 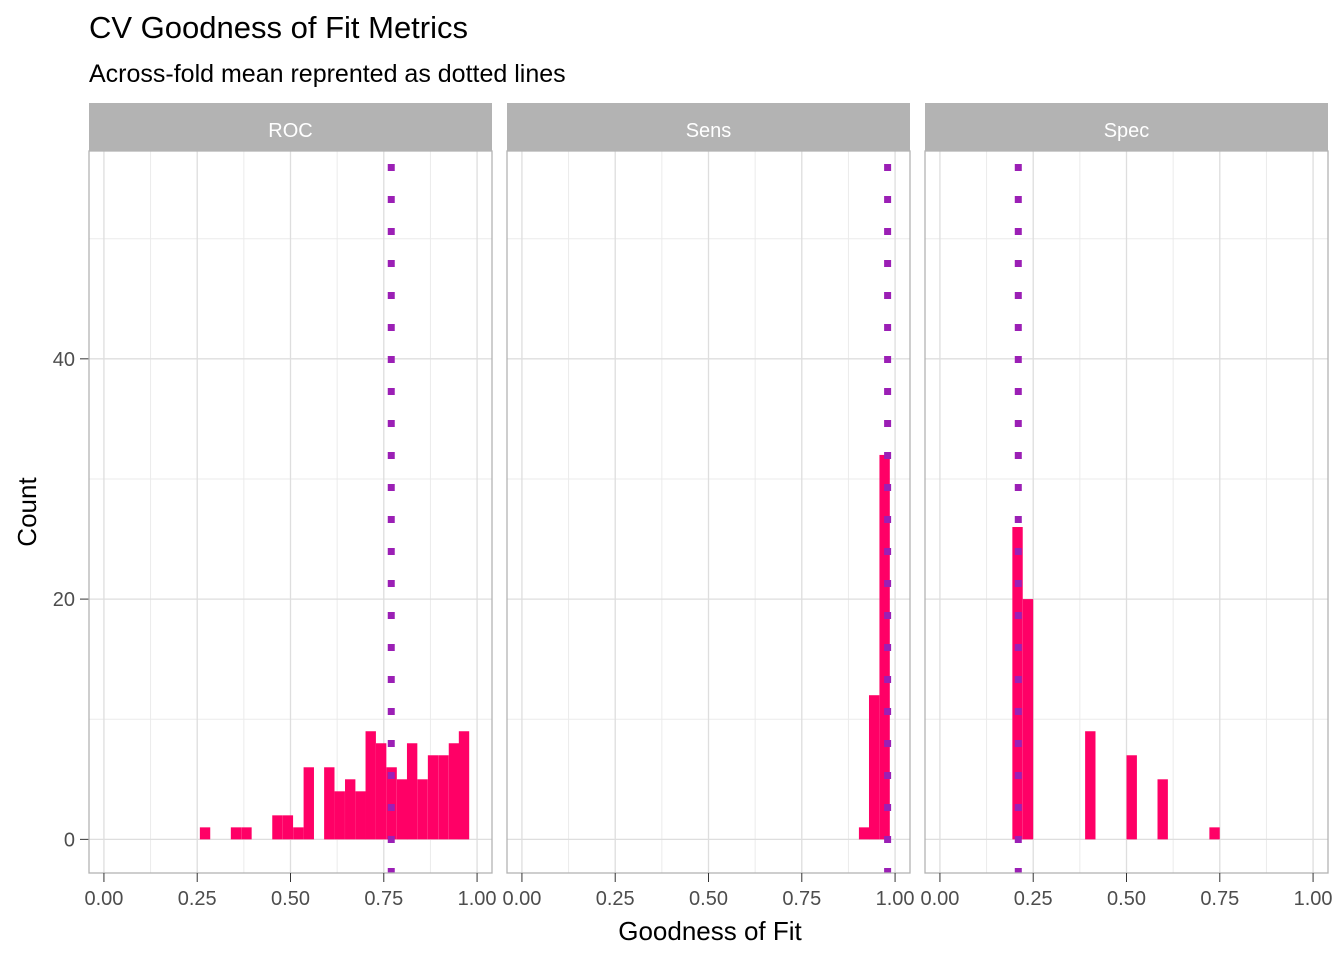 What do you see at coordinates (709, 131) in the screenshot?
I see `facet-strip-label: Sens` at bounding box center [709, 131].